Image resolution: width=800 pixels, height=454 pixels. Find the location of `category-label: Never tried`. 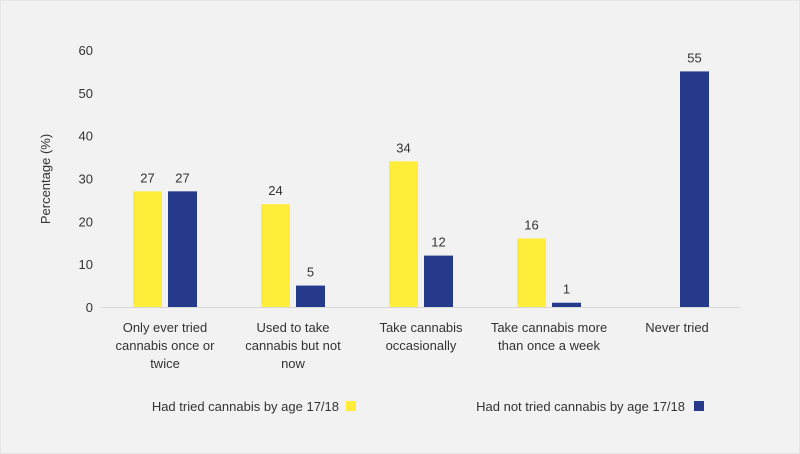

category-label: Never tried is located at coordinates (677, 327).